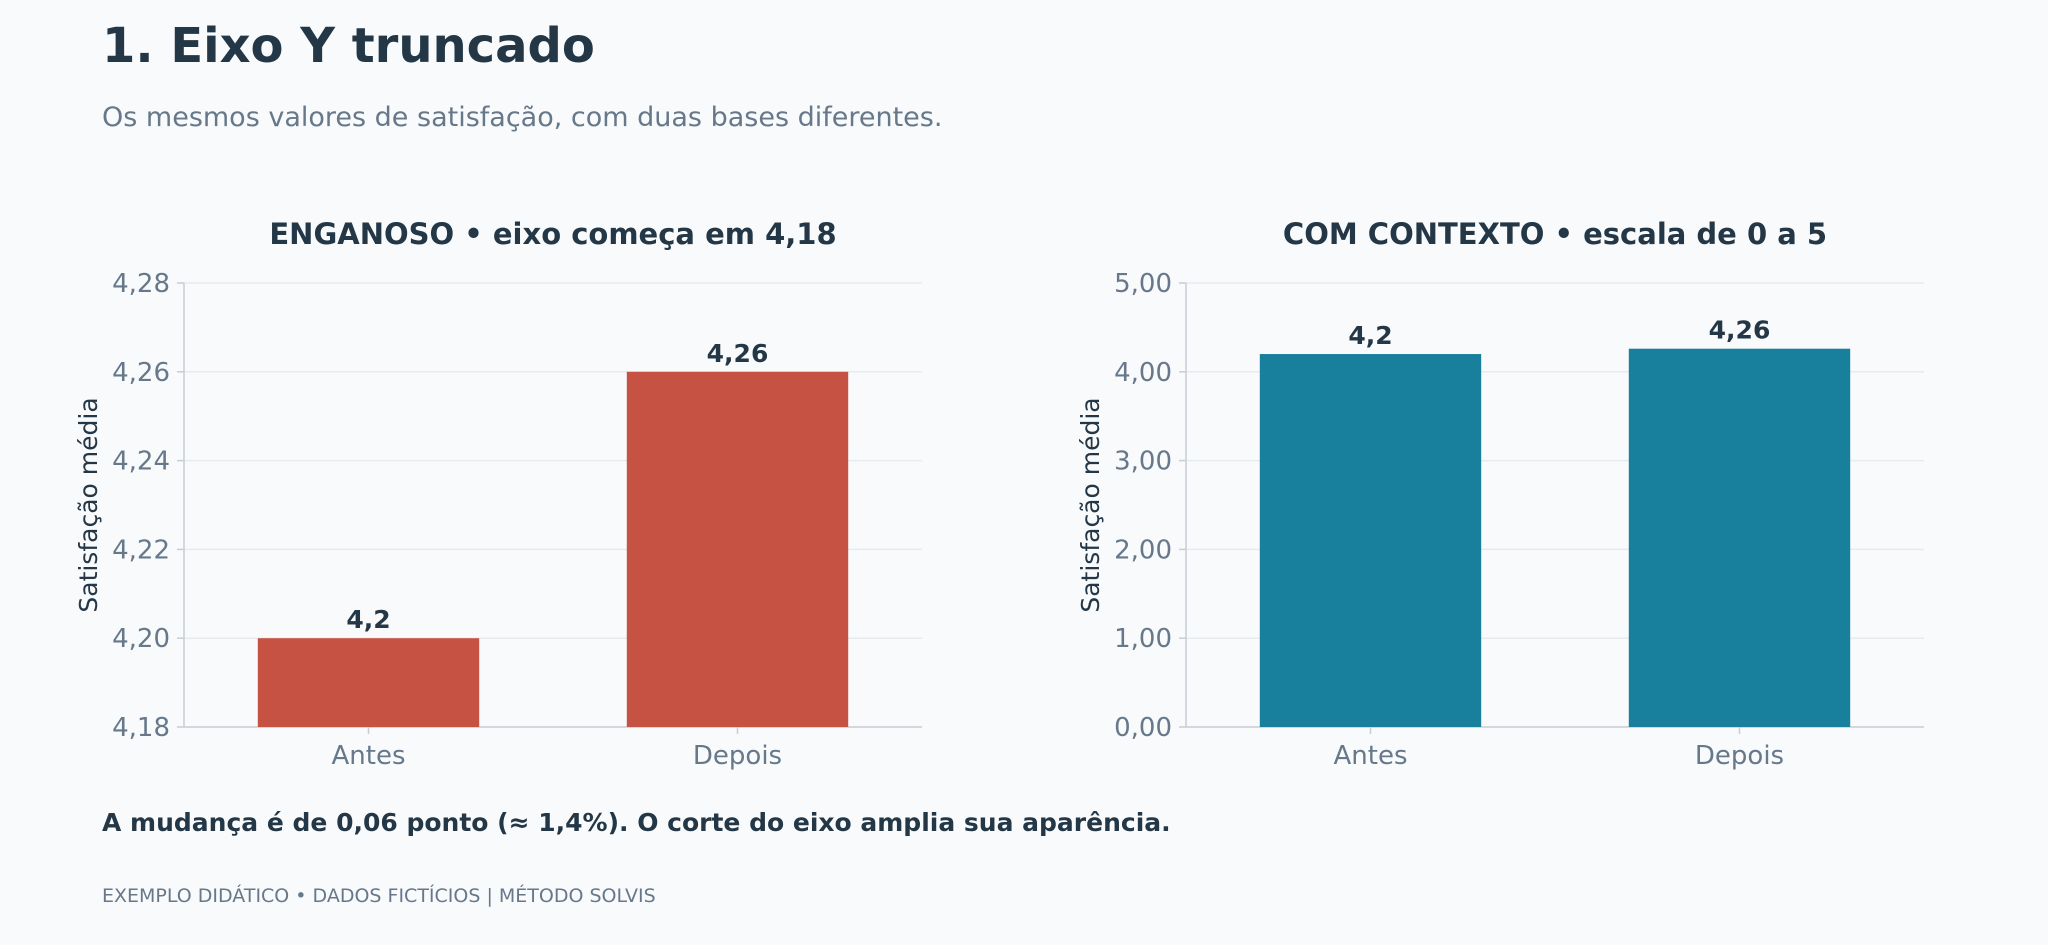  I want to click on y-tick-label: 4,26, so click(141, 373).